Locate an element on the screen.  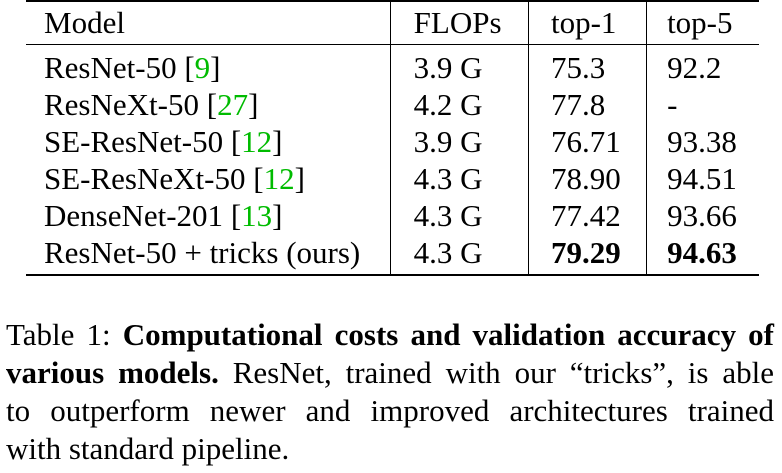
citation-link: 9 is located at coordinates (202, 67).